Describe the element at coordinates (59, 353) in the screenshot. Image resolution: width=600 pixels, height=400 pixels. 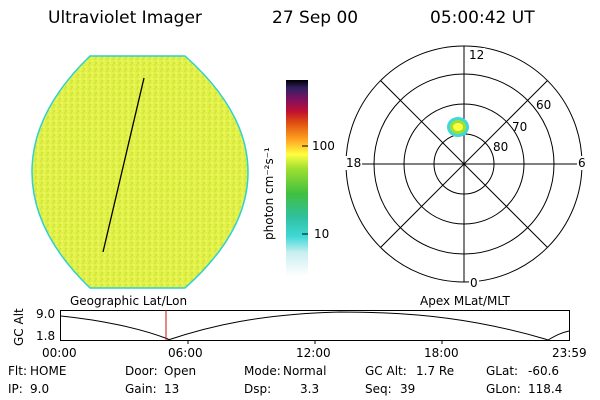
I see `timeline-tick-0000: 00:00` at that location.